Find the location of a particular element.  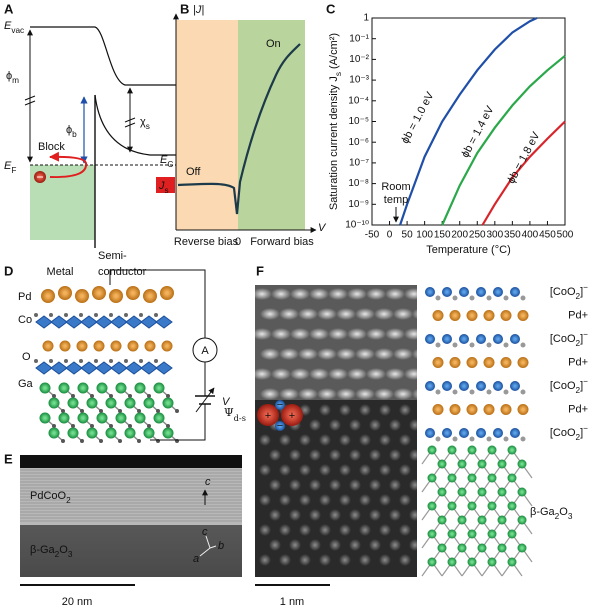

scale-label: 20 nm is located at coordinates (77, 602).